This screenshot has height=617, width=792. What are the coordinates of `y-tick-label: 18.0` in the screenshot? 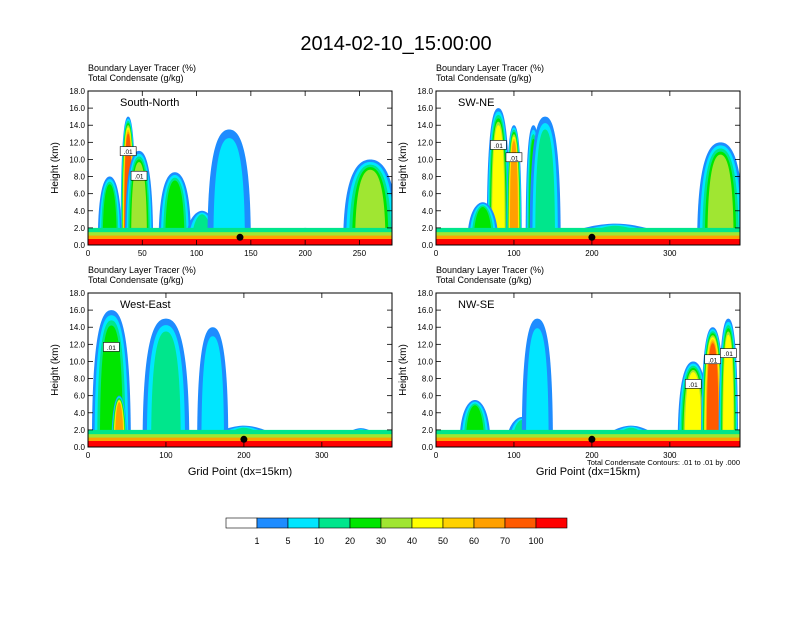 It's located at (77, 91).